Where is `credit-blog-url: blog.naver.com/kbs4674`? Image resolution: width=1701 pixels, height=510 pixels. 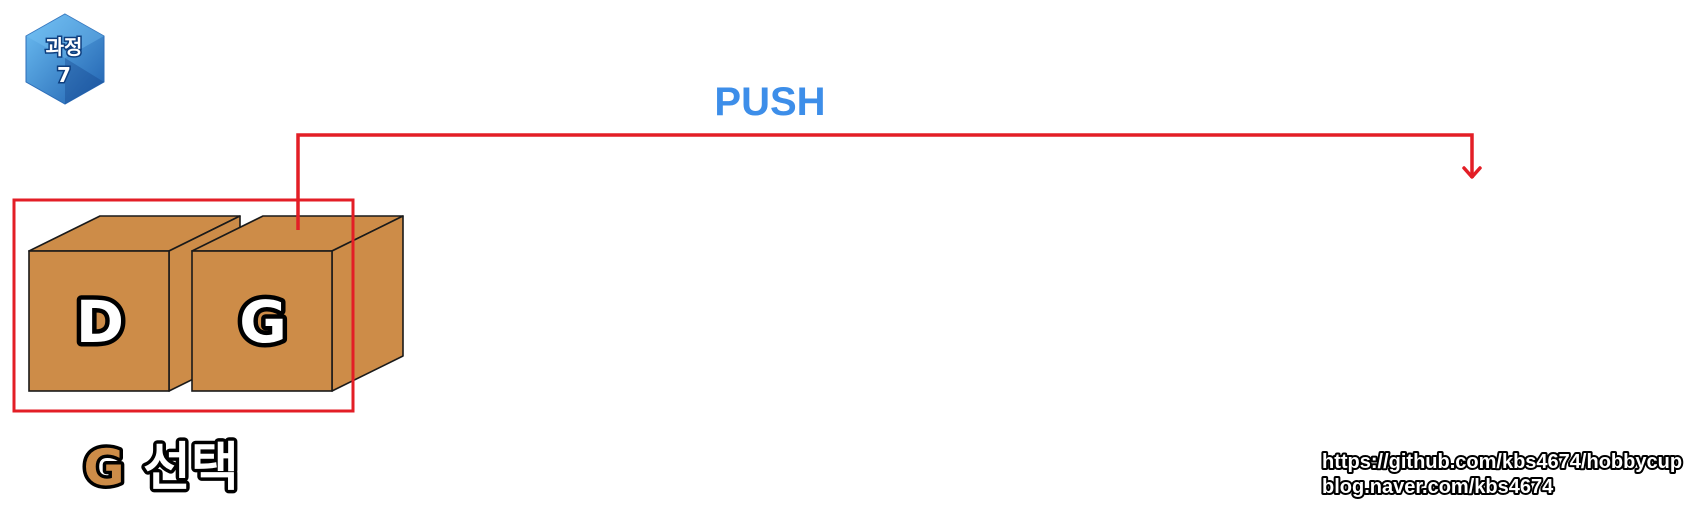
credit-blog-url: blog.naver.com/kbs4674 is located at coordinates (1438, 487).